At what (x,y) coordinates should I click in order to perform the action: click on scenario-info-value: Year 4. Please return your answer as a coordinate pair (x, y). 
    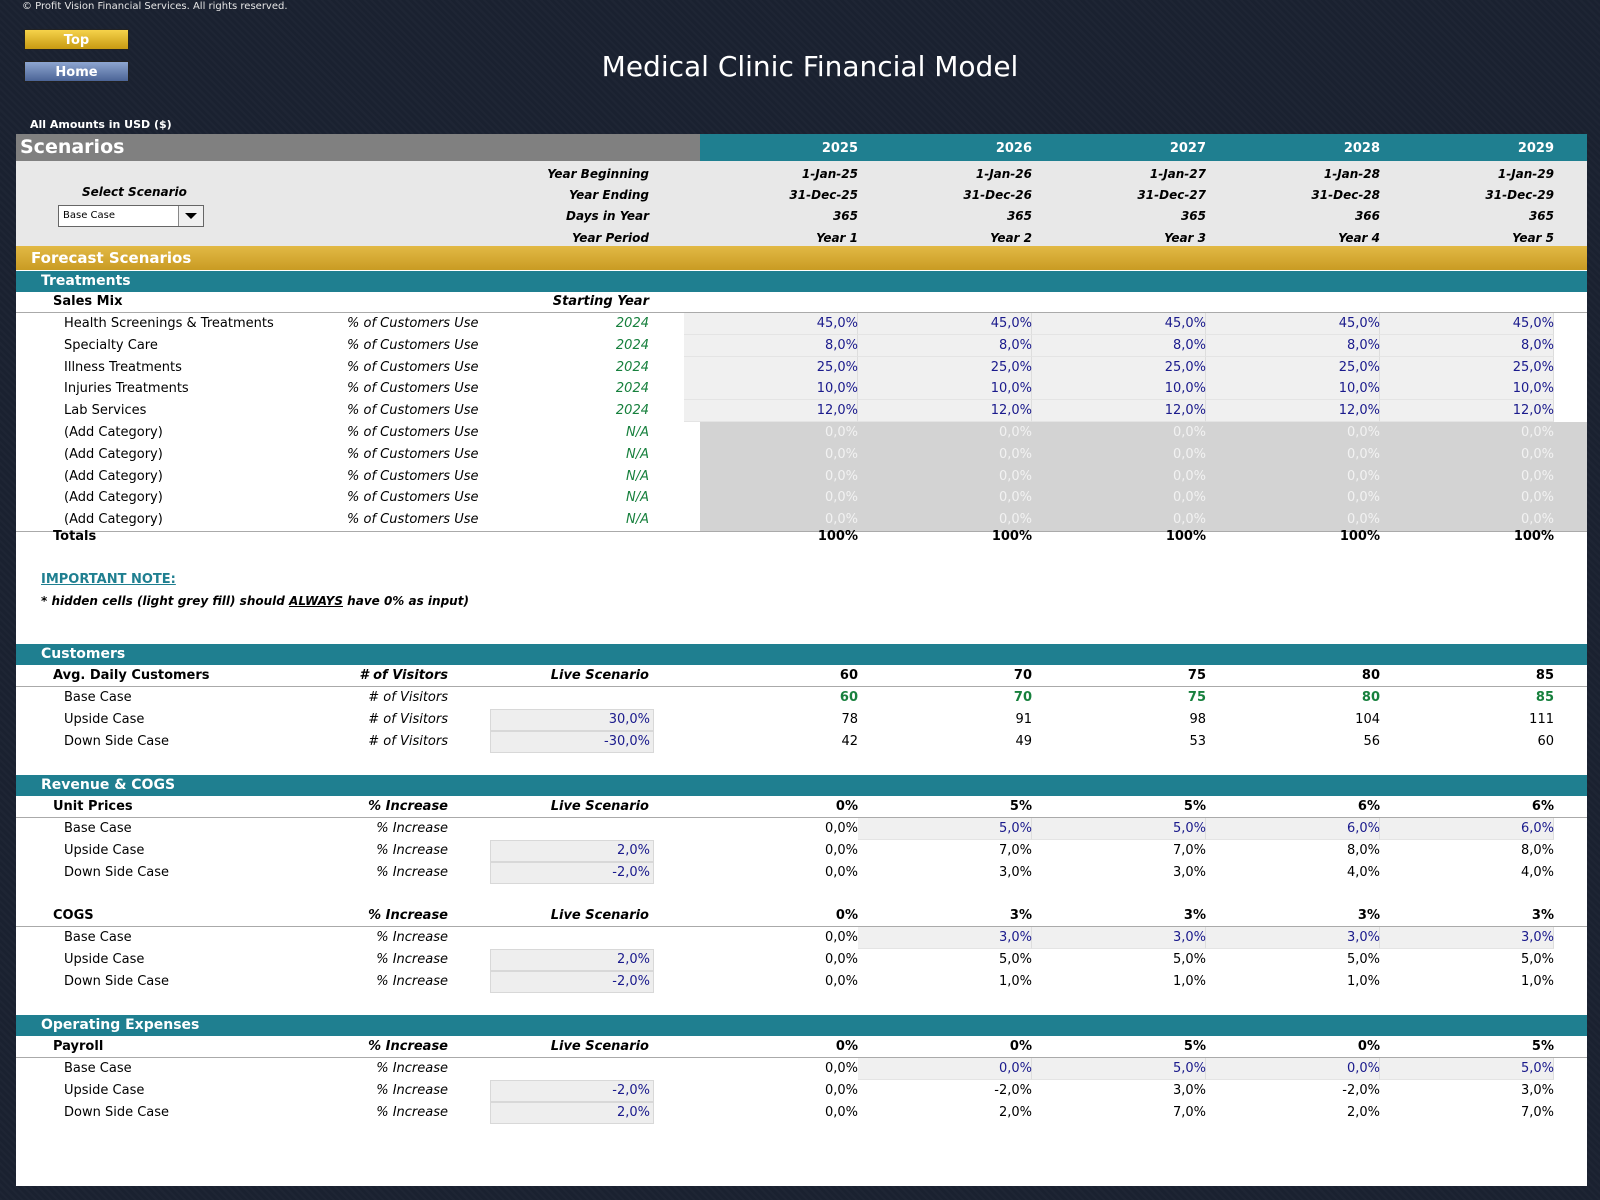
    Looking at the image, I should click on (1359, 238).